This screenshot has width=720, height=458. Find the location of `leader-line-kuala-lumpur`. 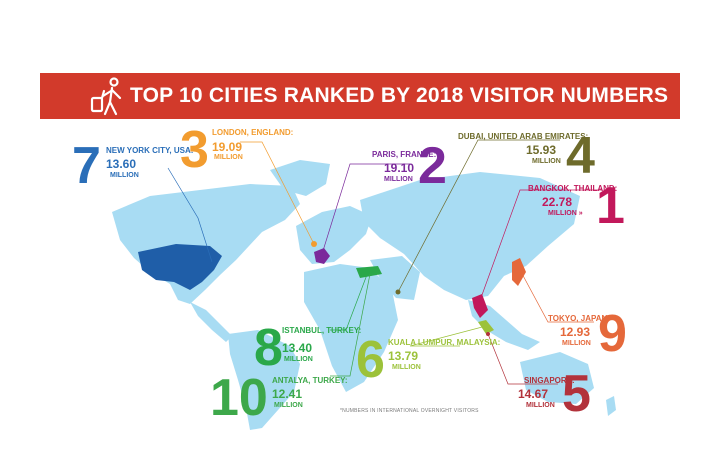

leader-line-kuala-lumpur is located at coordinates (448, 336).